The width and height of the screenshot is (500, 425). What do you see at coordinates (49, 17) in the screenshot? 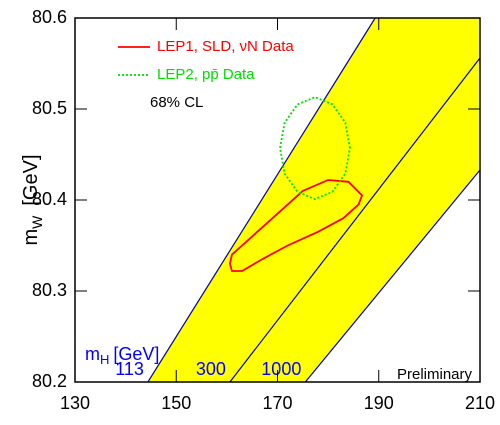
I see `y-tick-label: 80.6` at bounding box center [49, 17].